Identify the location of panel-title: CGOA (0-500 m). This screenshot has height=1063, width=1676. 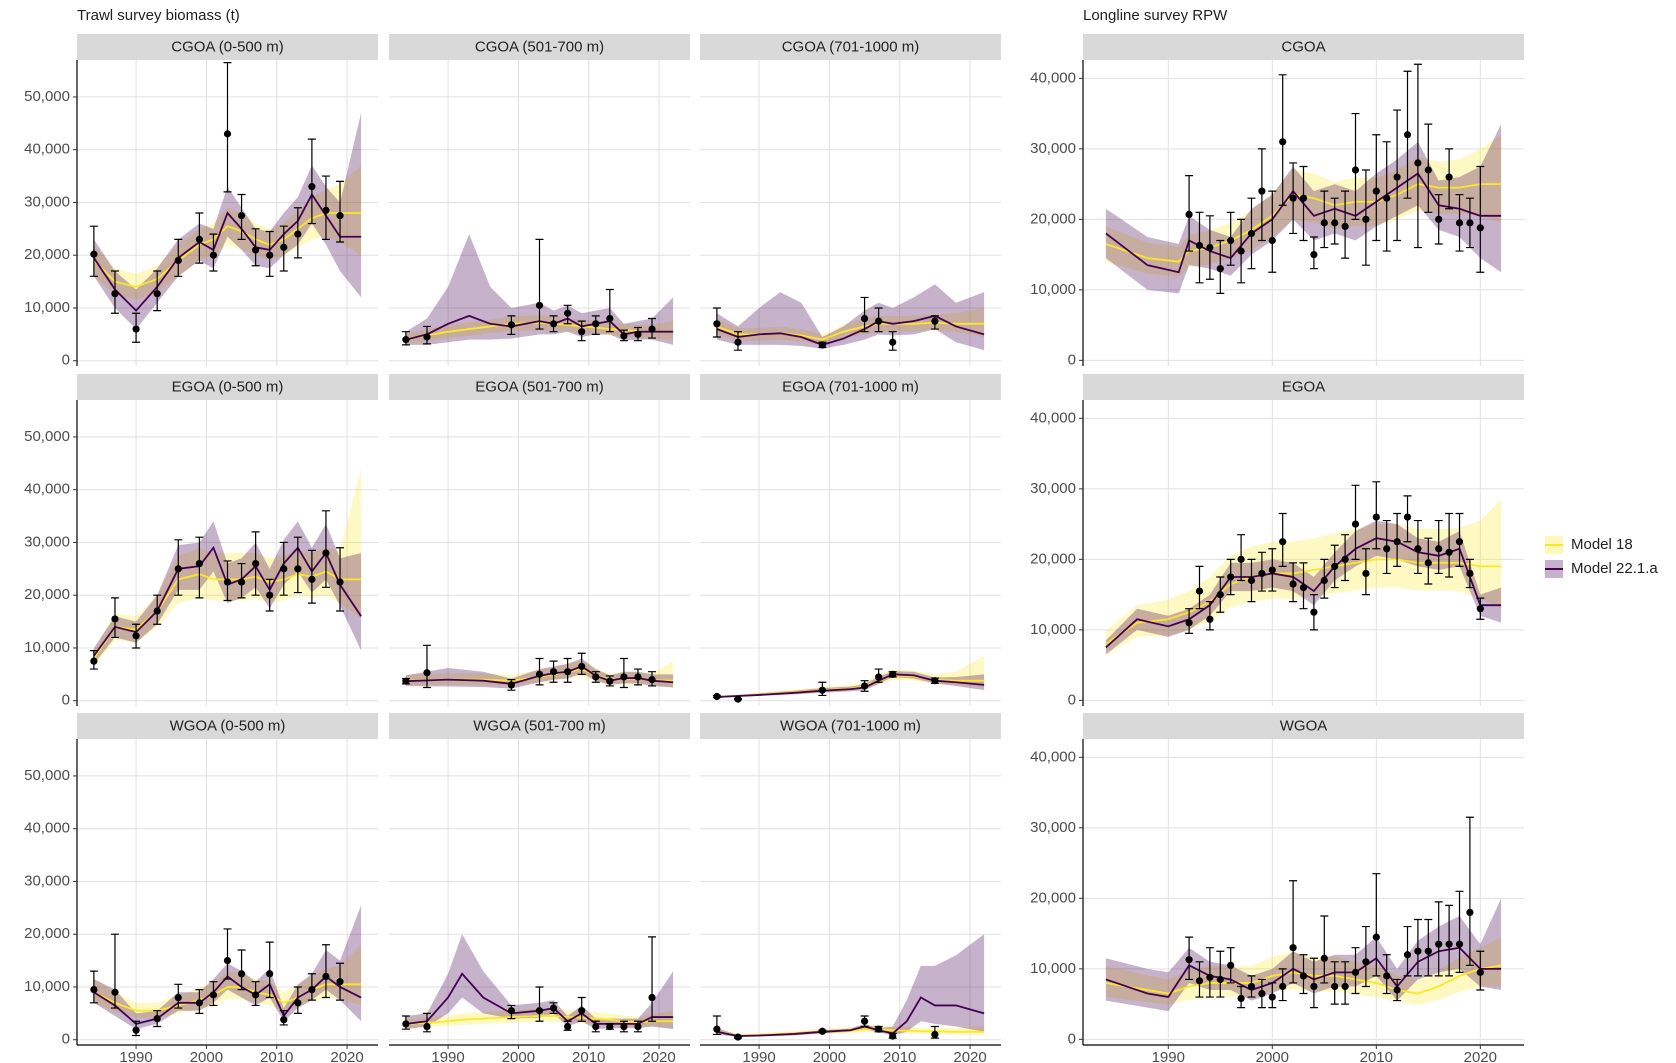
(227, 46).